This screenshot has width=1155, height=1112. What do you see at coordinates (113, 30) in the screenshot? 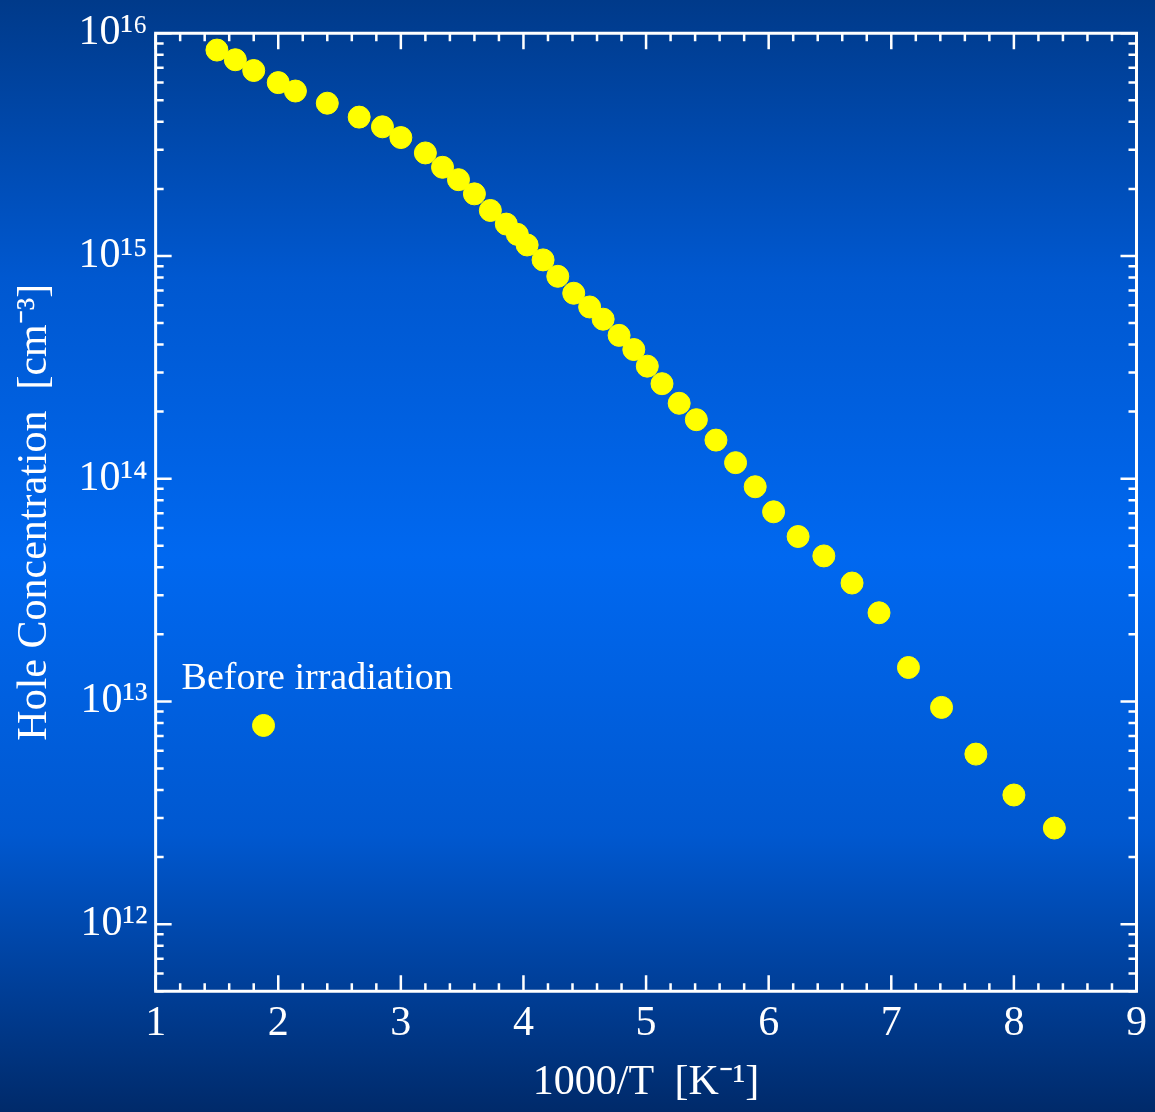
I see `y-tick-label: 10¹⁶` at bounding box center [113, 30].